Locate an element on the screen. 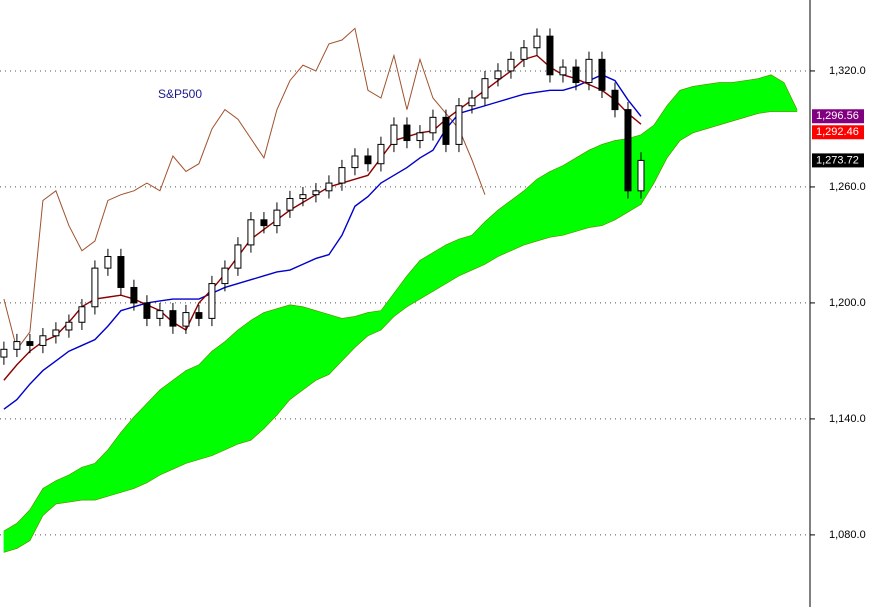 The width and height of the screenshot is (872, 607). y-tick-label: 1,200.0 is located at coordinates (847, 303).